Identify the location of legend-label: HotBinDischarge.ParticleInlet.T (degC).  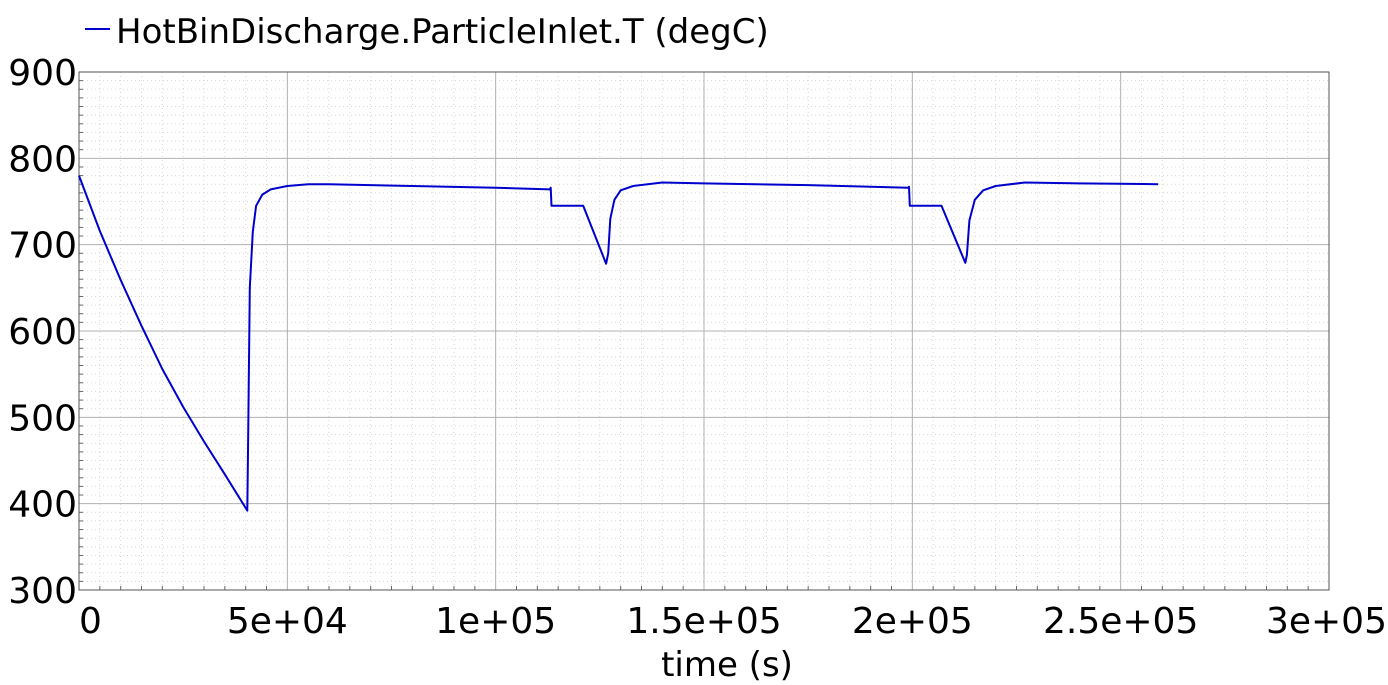
(442, 32).